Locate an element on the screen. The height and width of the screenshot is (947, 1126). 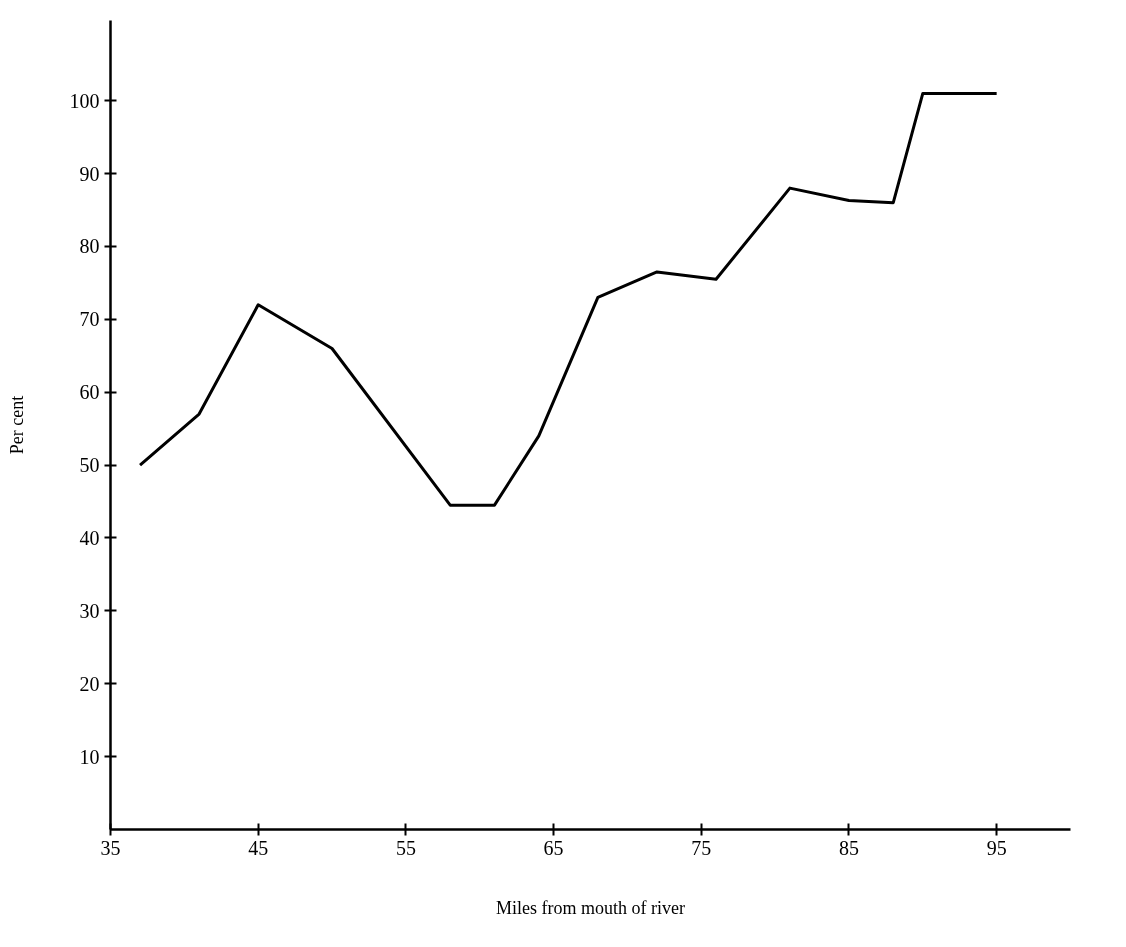
x-tick-label: 95 is located at coordinates (996, 847).